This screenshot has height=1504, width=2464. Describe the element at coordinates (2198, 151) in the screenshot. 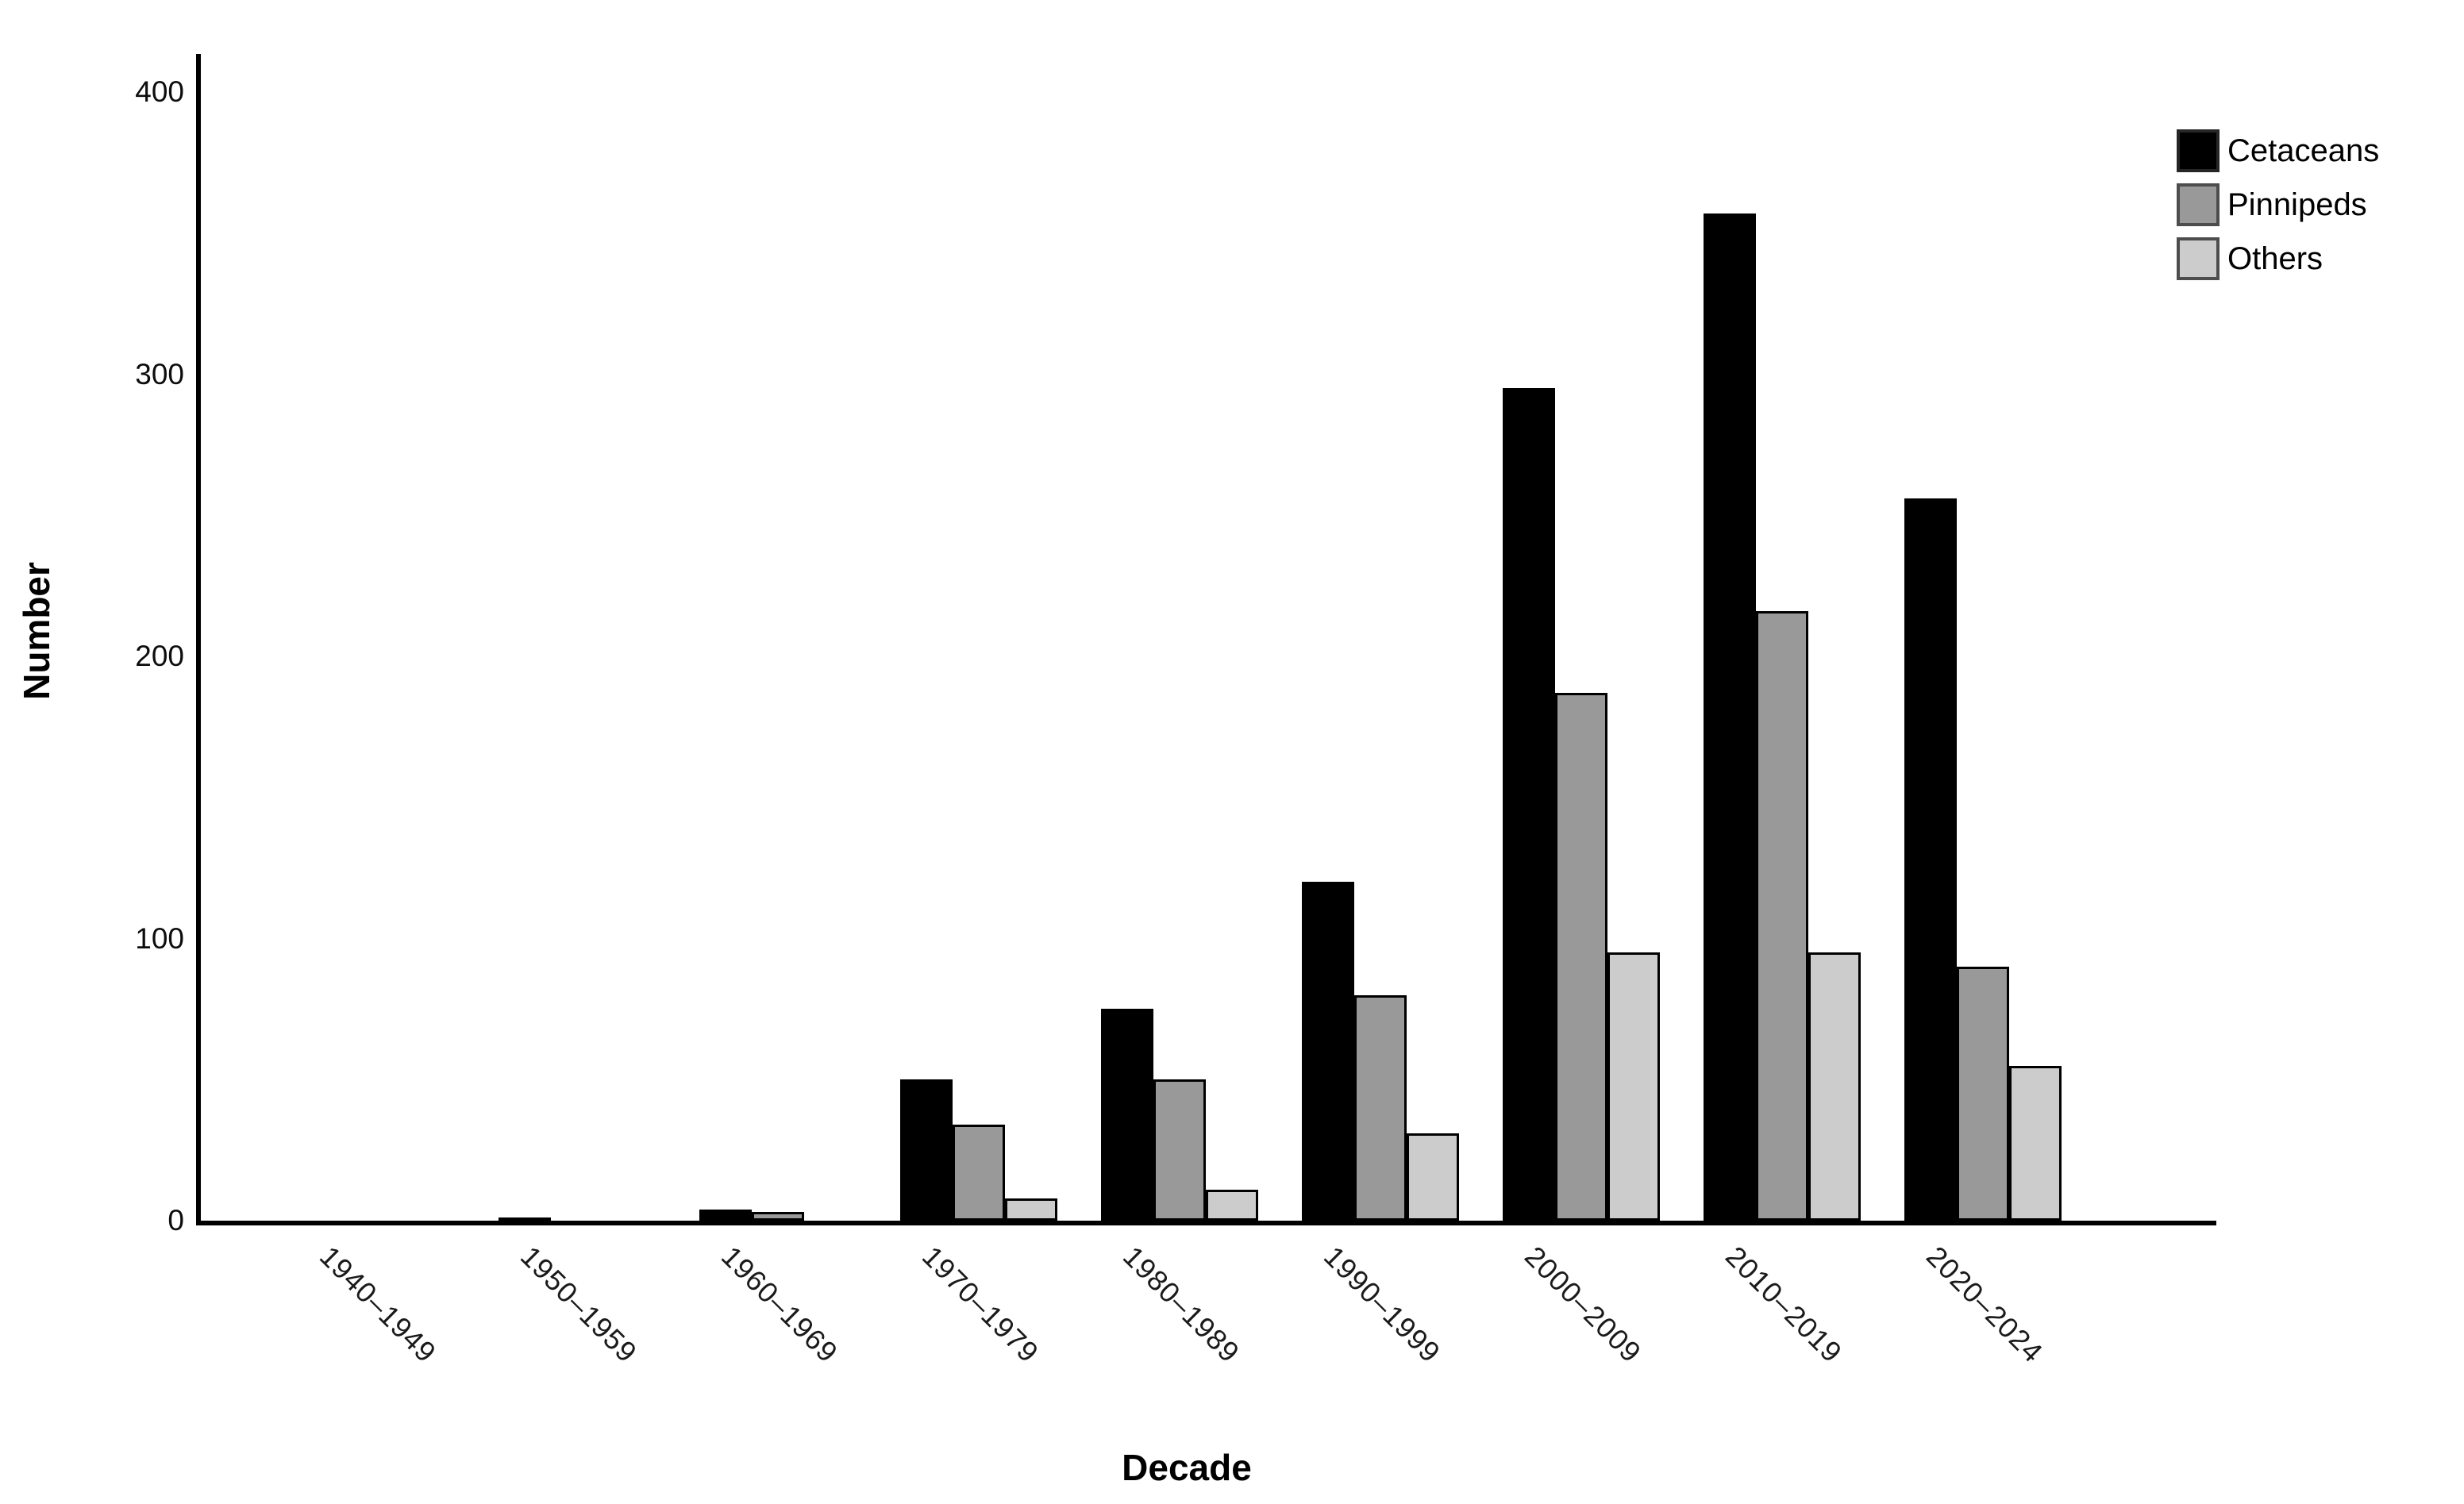

I see `legend-swatch-cetaceans` at that location.